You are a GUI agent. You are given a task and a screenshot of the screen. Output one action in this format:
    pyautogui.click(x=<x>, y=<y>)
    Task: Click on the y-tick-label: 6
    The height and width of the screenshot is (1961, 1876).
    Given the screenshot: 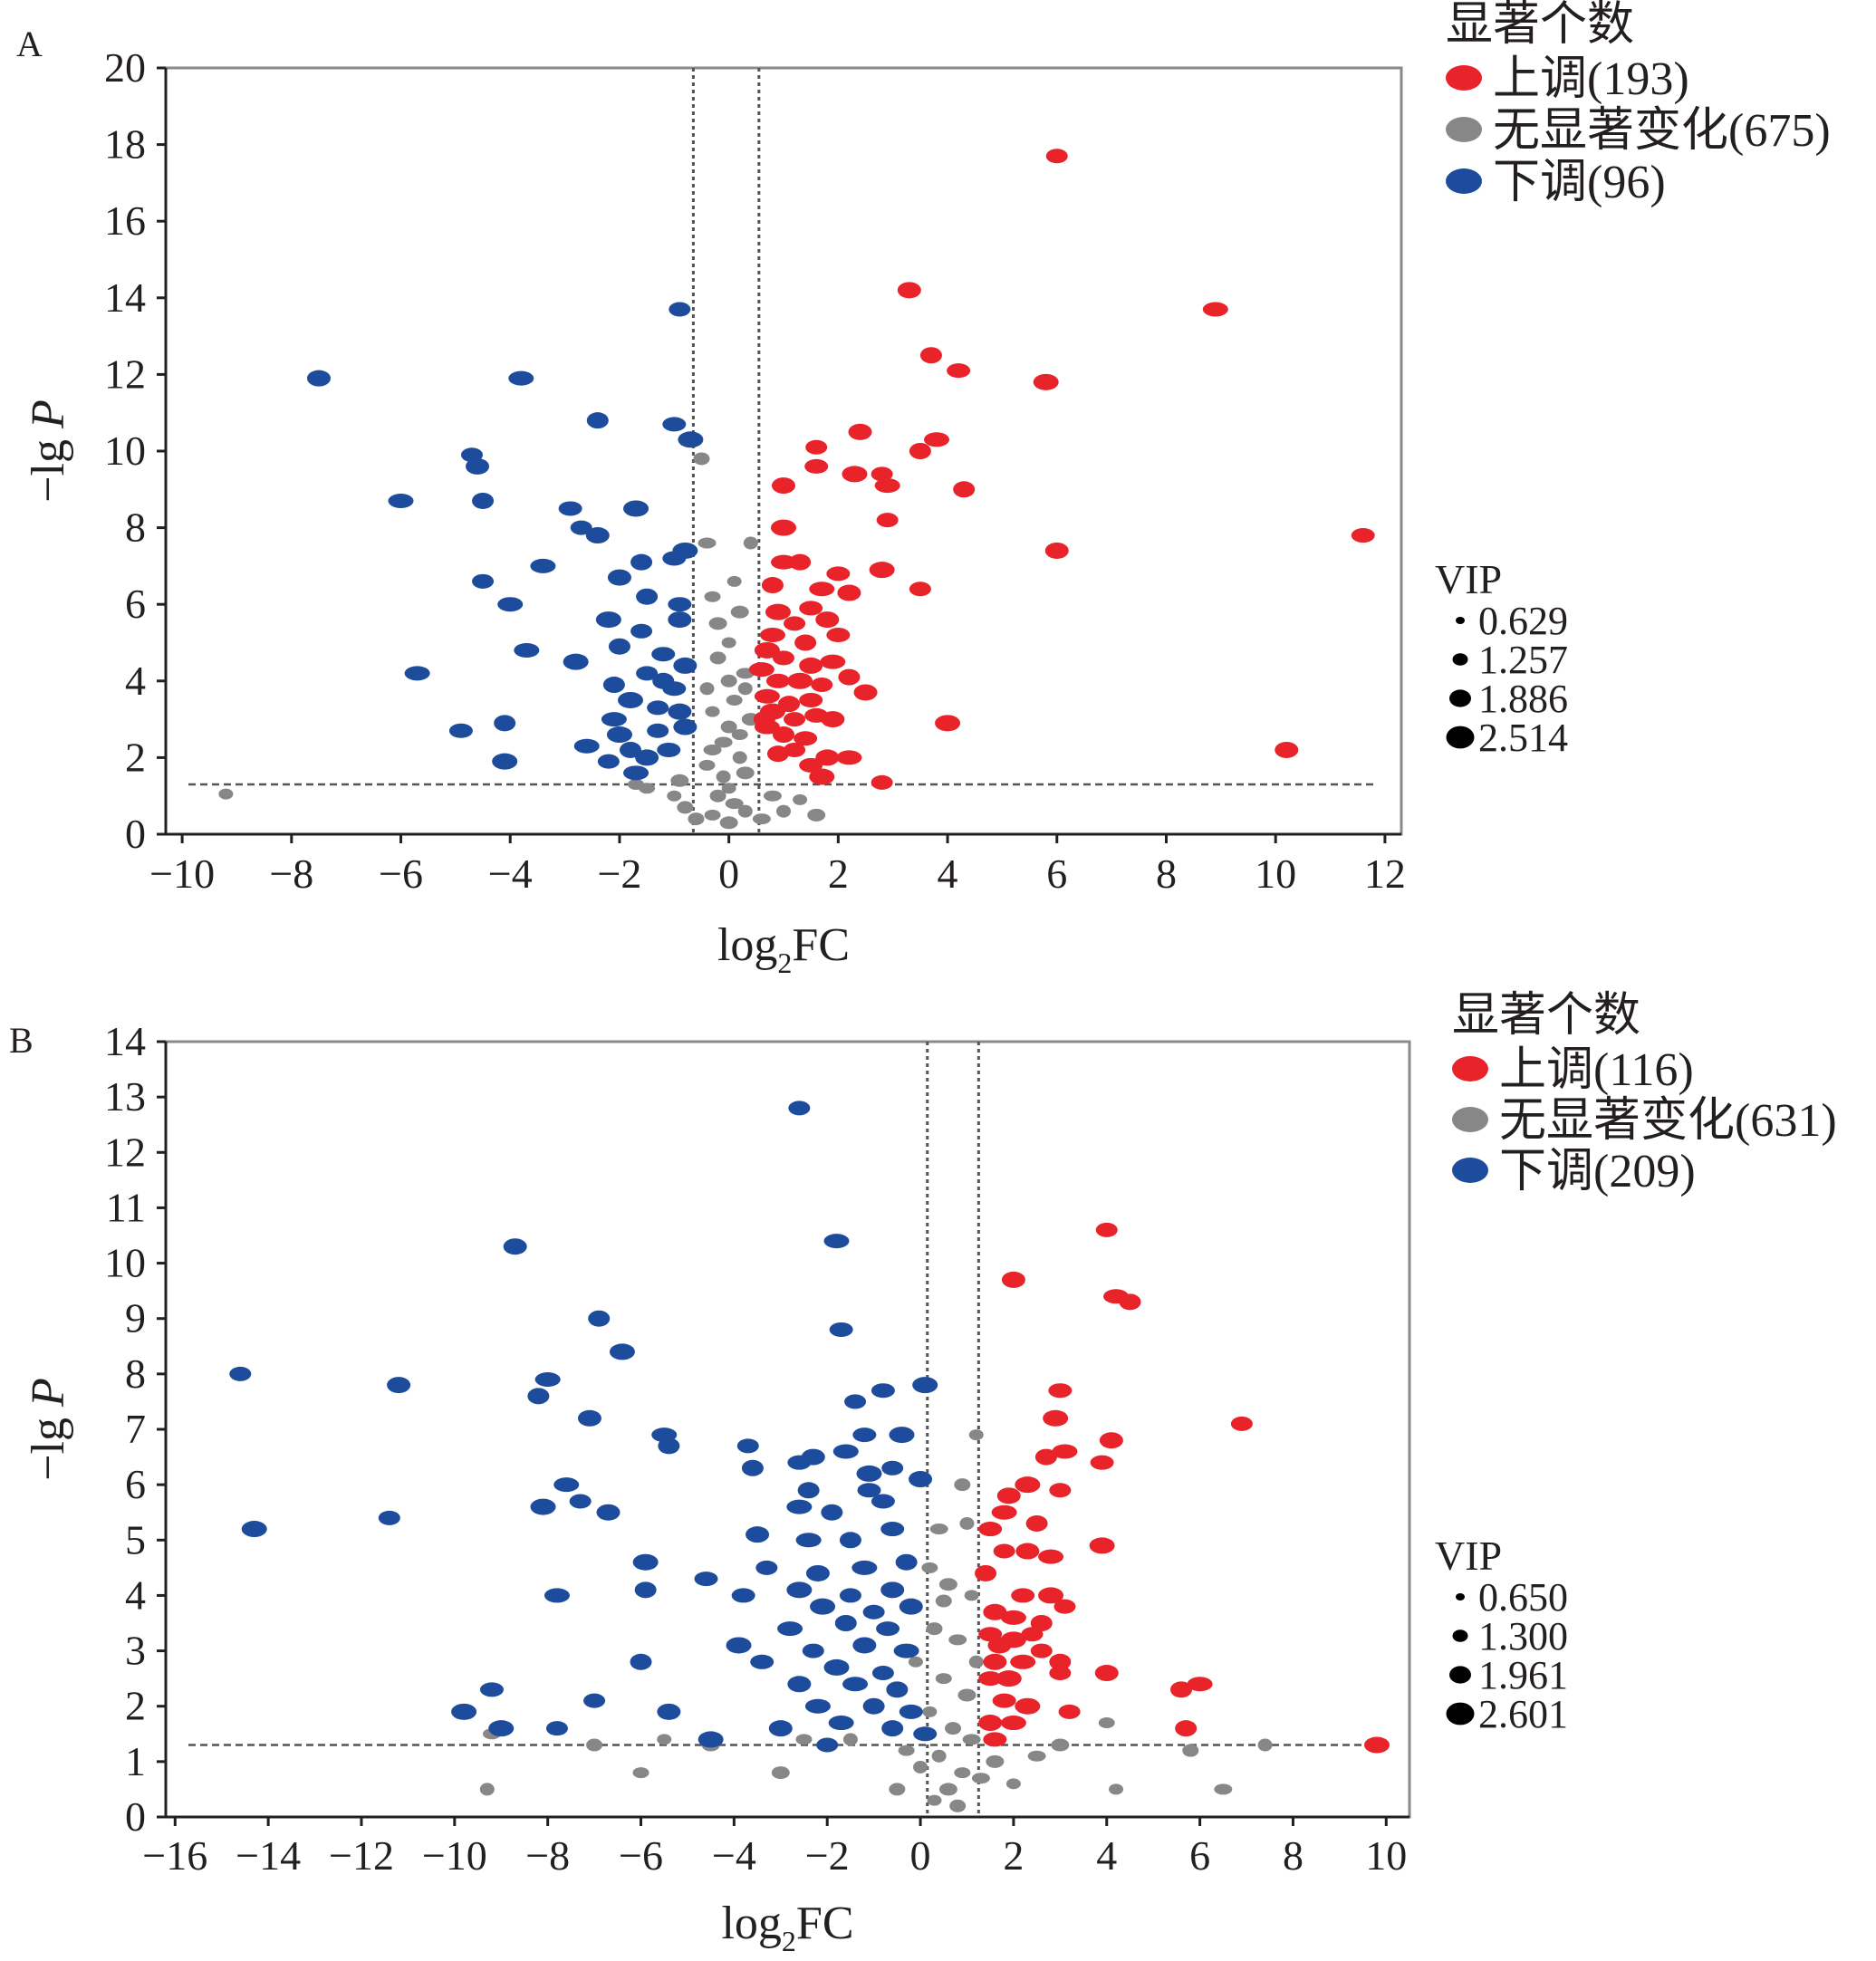 What is the action you would take?
    pyautogui.click(x=135, y=1484)
    